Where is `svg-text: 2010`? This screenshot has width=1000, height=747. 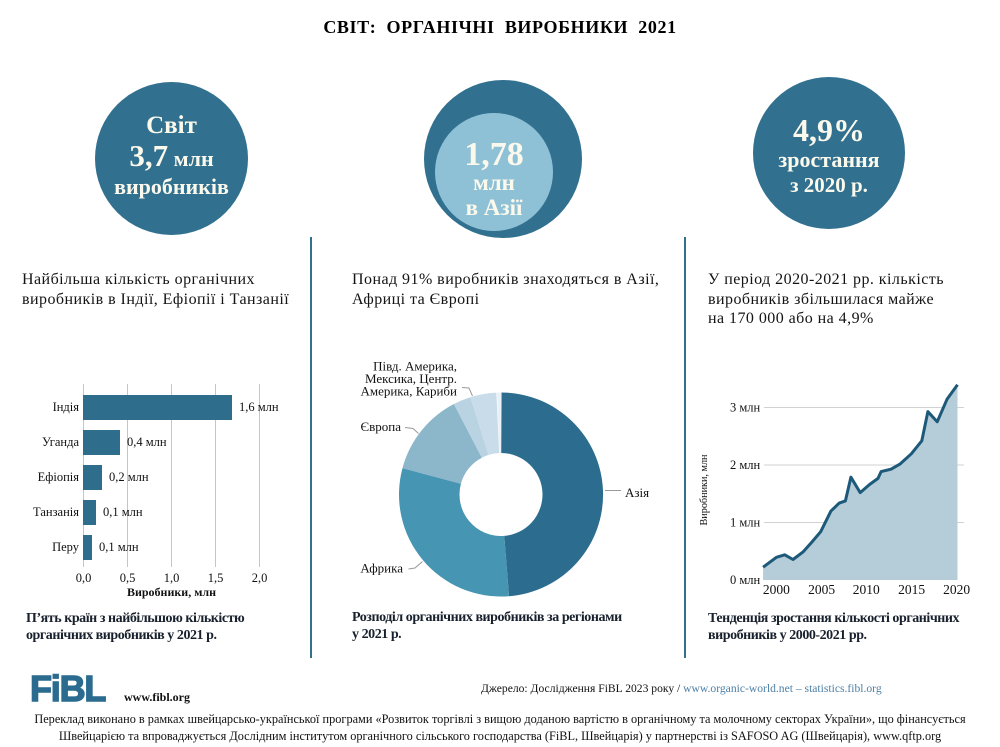 svg-text: 2010 is located at coordinates (866, 589).